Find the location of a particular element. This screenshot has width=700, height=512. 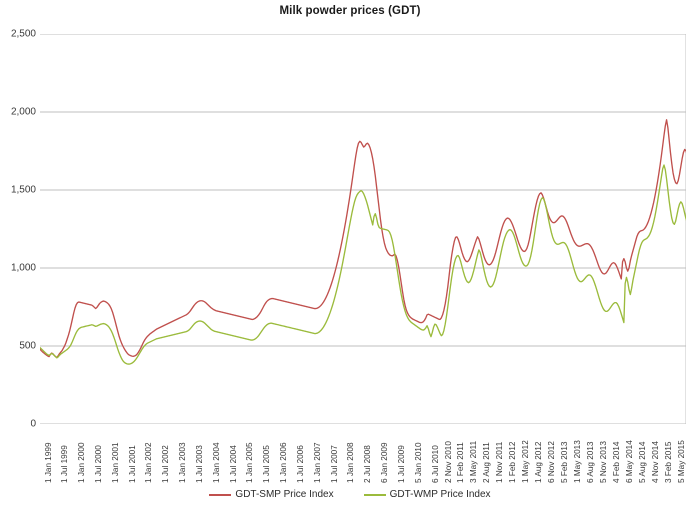

chart-title: Milk powder prices (GDT) is located at coordinates (350, 11).